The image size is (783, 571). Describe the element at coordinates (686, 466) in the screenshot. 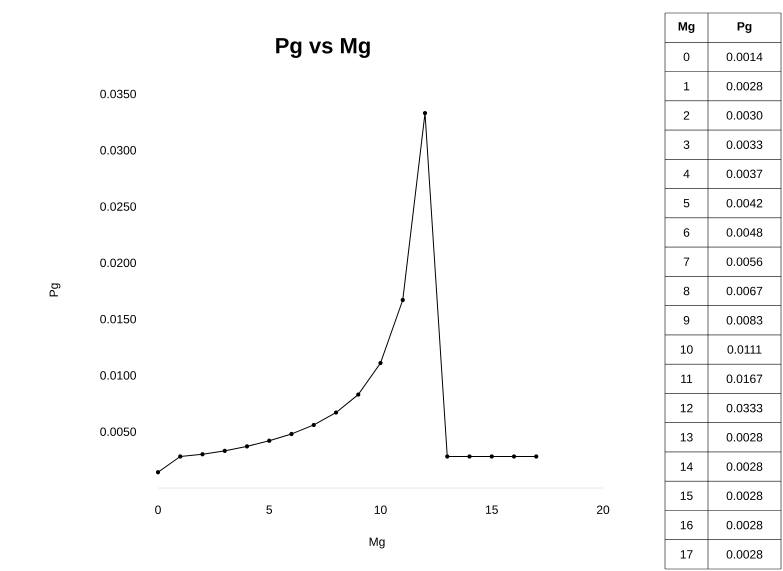

I see `text: 14` at that location.